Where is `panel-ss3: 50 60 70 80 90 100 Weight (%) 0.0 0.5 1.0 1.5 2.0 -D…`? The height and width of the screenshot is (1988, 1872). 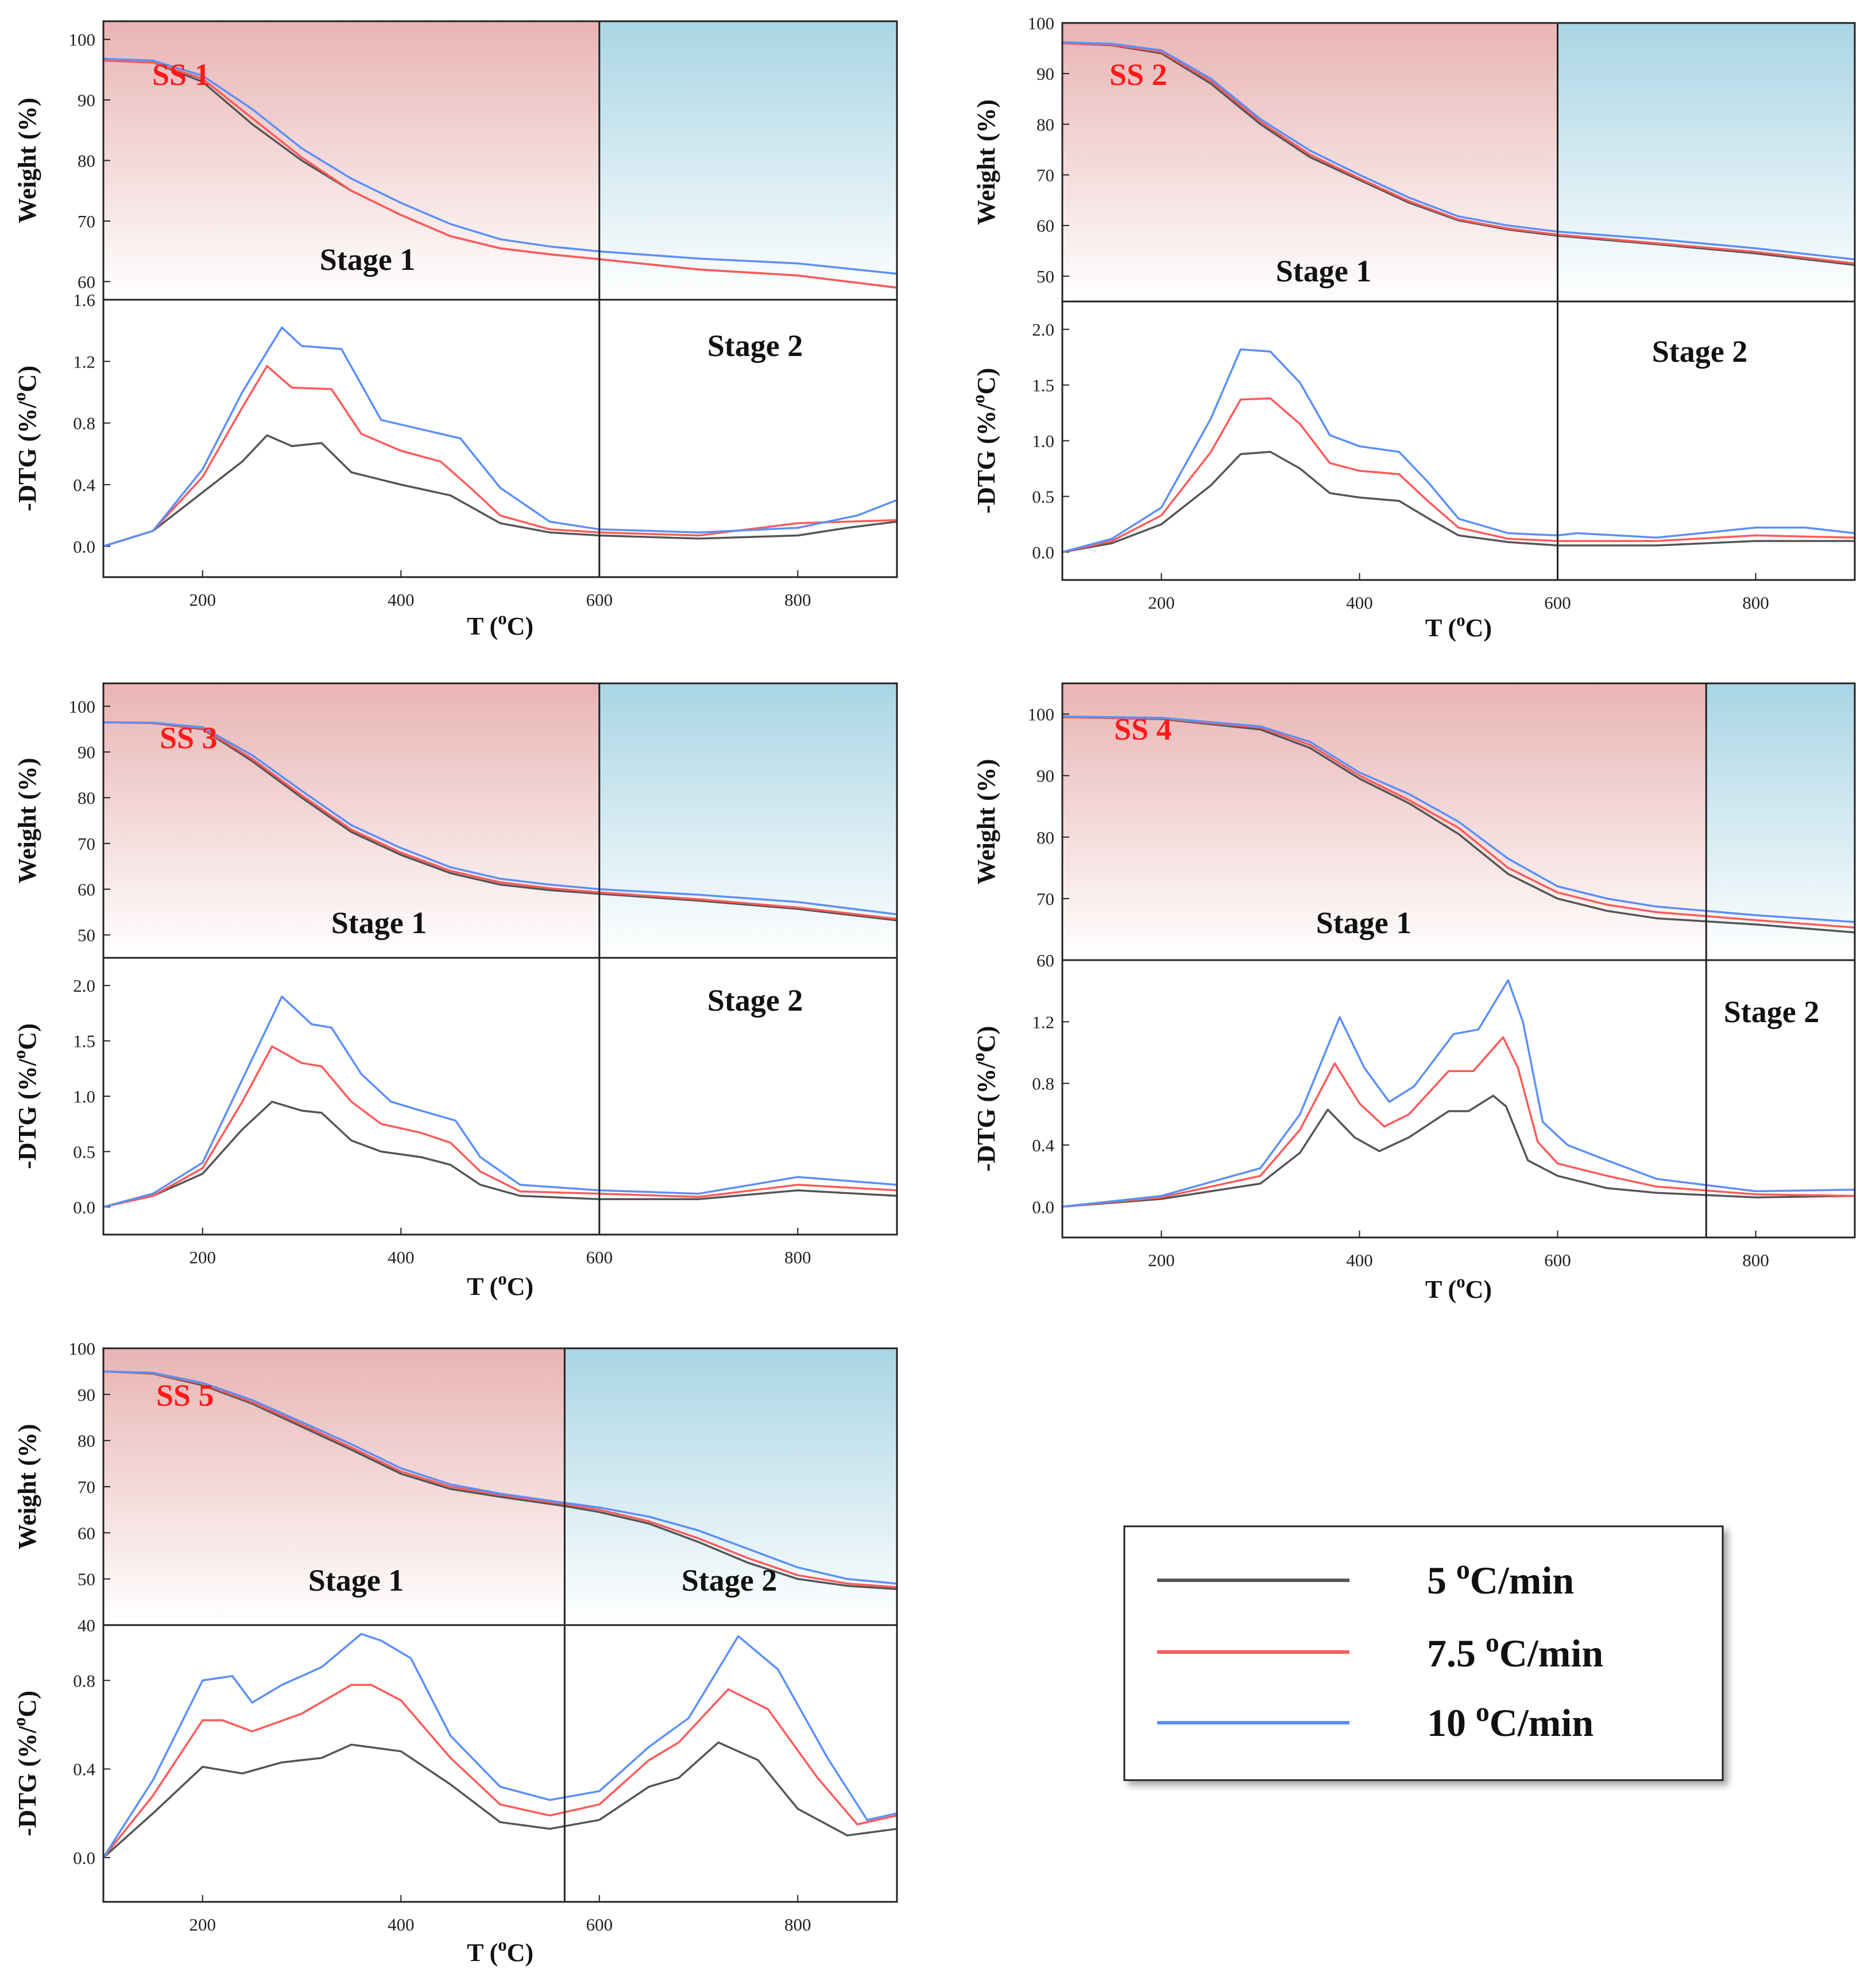 panel-ss3: 50 60 70 80 90 100 Weight (%) 0.0 0.5 1.0 1.5 2.0 -D… is located at coordinates (454, 992).